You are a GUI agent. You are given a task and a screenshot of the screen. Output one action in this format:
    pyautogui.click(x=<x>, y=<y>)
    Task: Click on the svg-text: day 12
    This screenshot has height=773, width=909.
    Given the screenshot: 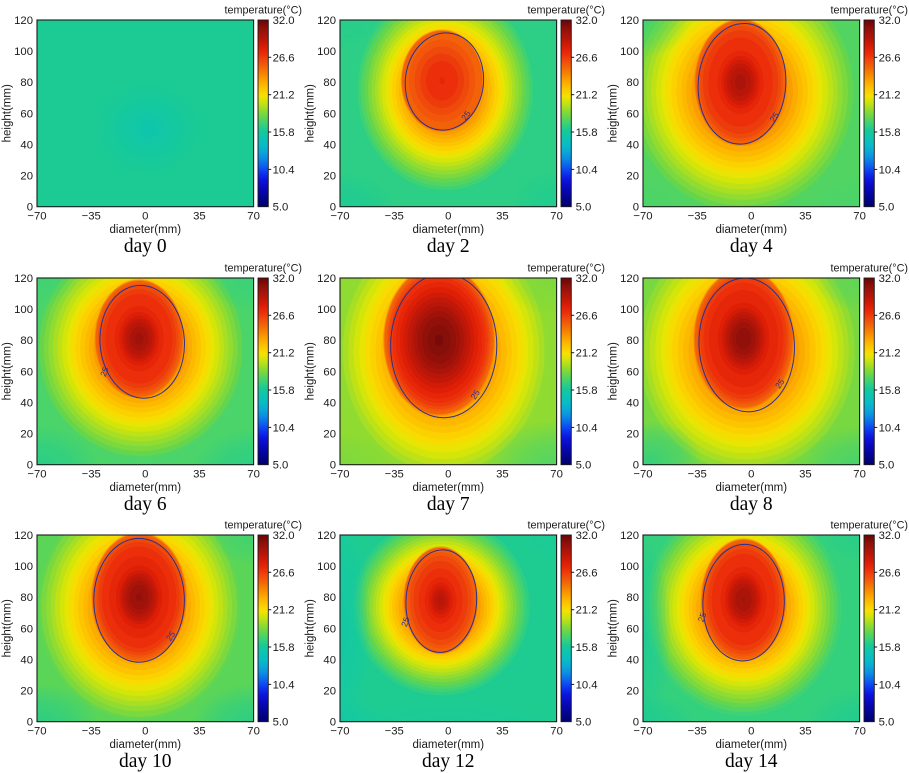 What is the action you would take?
    pyautogui.click(x=448, y=761)
    